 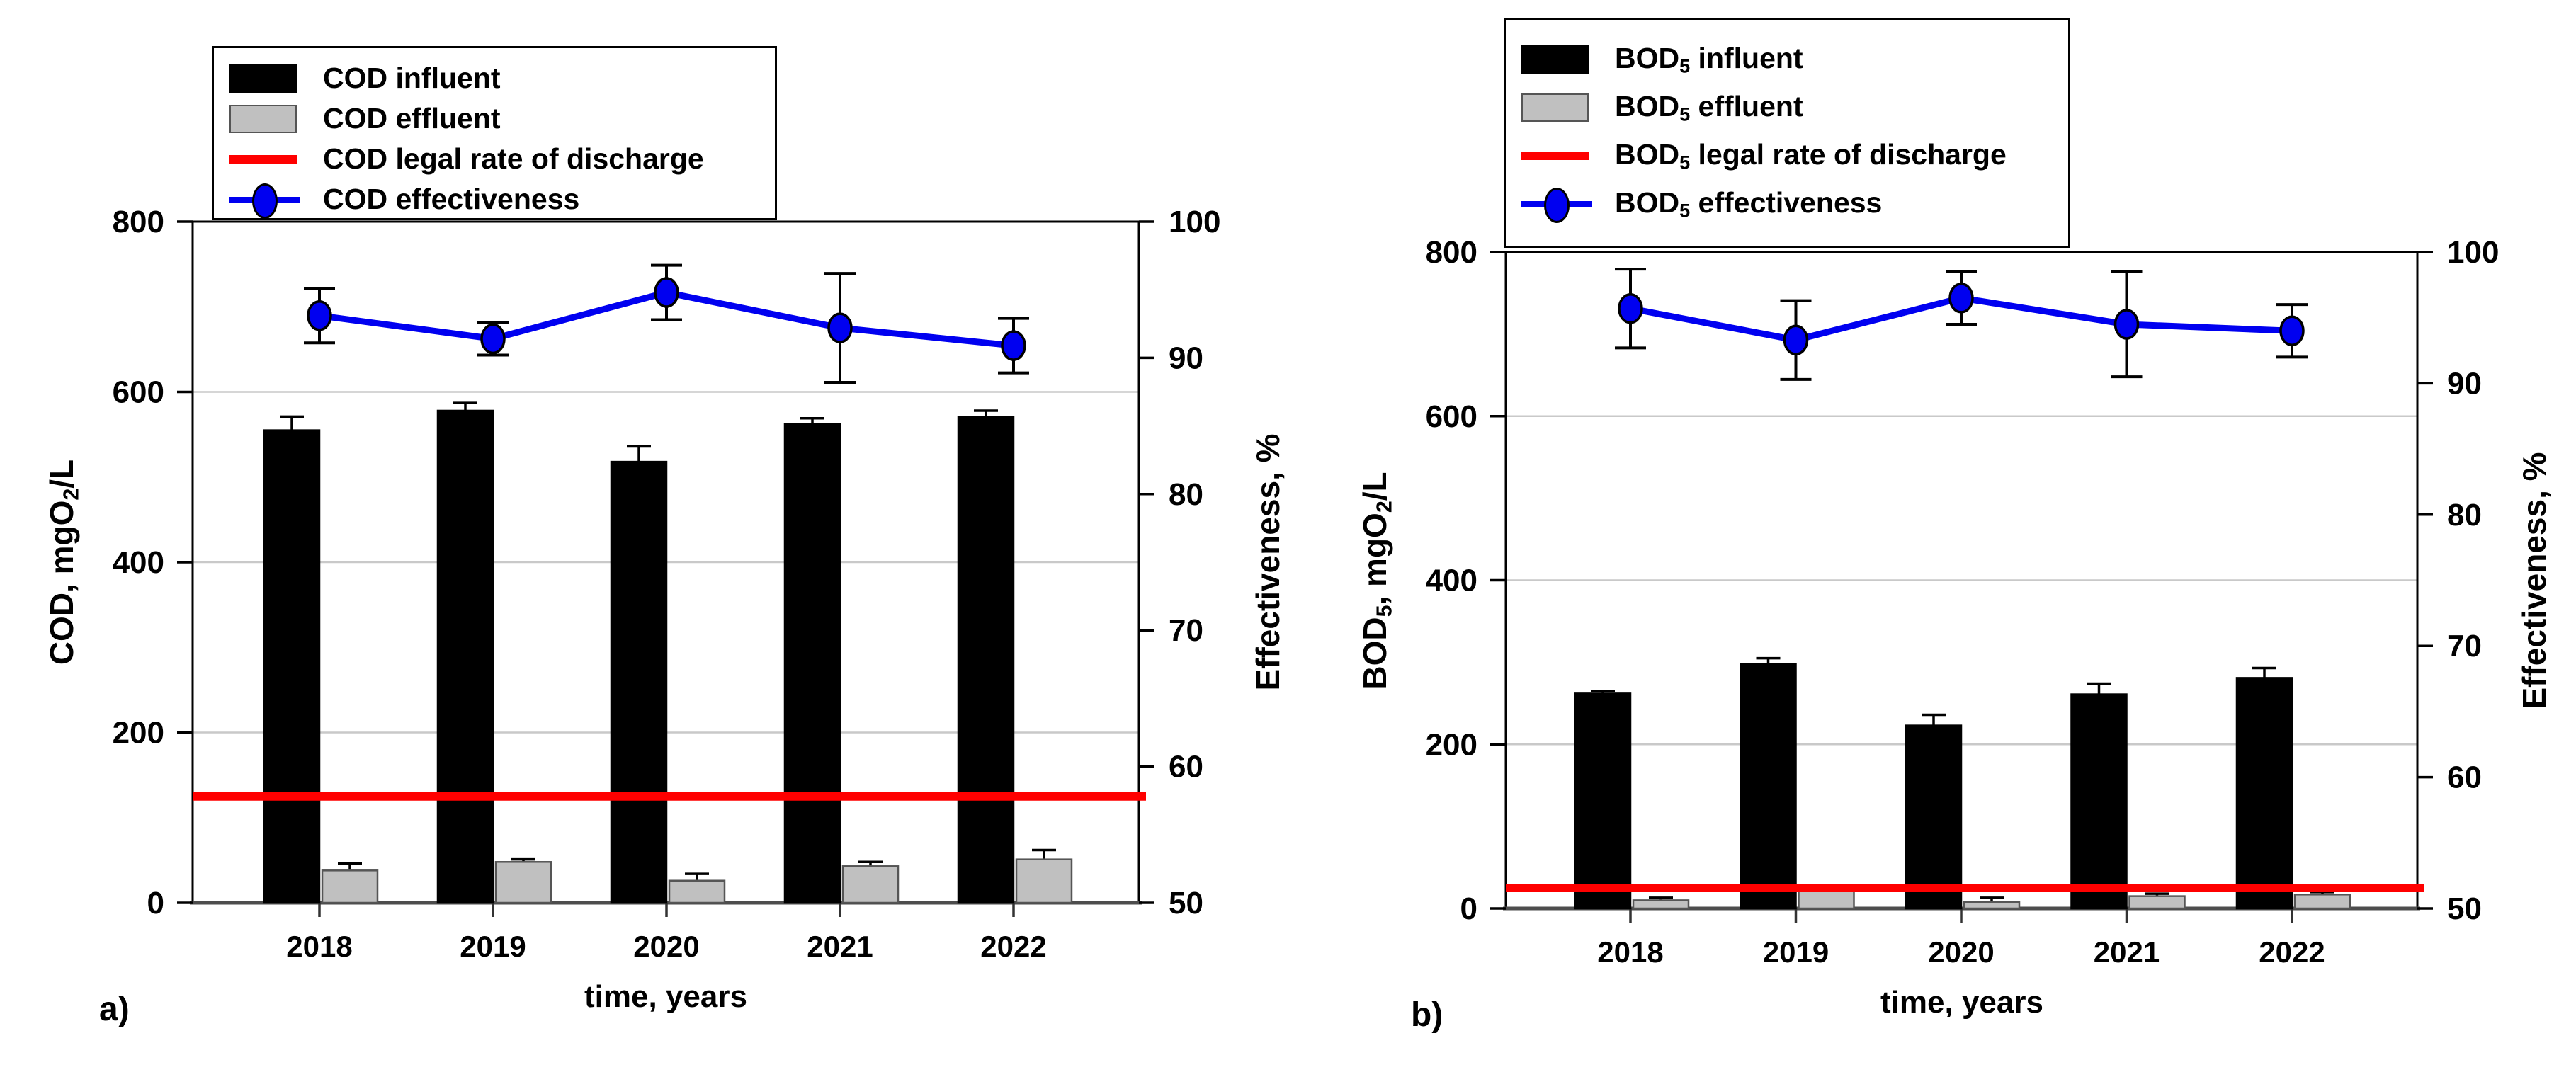 I want to click on legend-label: COD legal rate of discharge, so click(x=513, y=159).